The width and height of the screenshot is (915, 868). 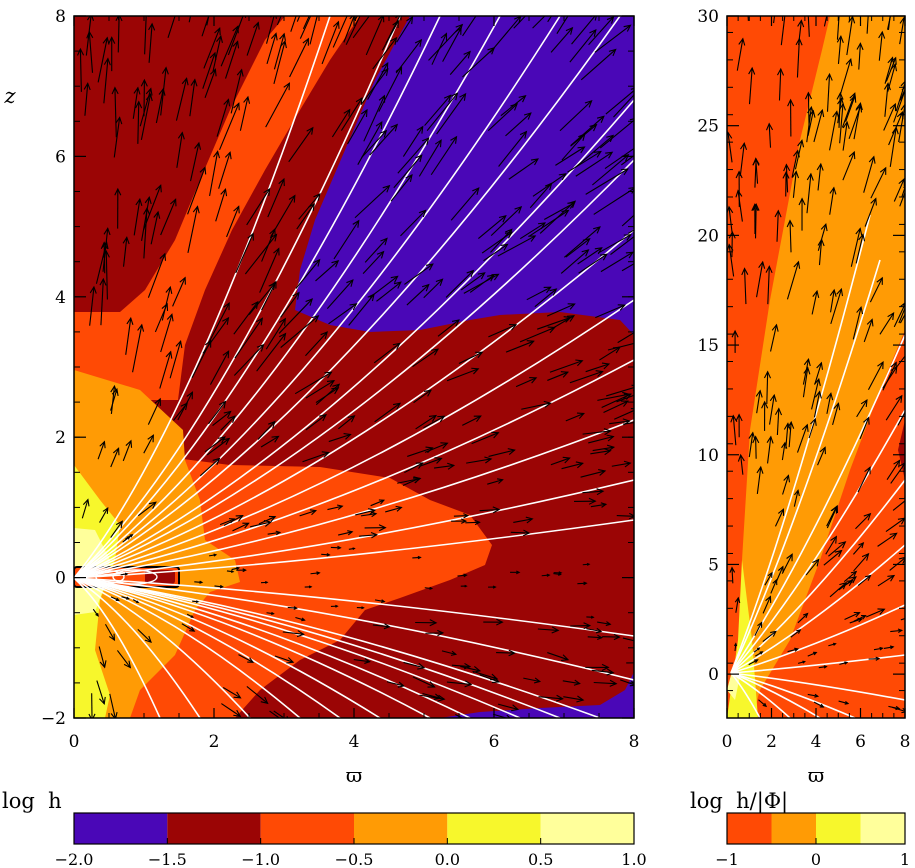 What do you see at coordinates (771, 742) in the screenshot?
I see `right-x-tick-label: 2` at bounding box center [771, 742].